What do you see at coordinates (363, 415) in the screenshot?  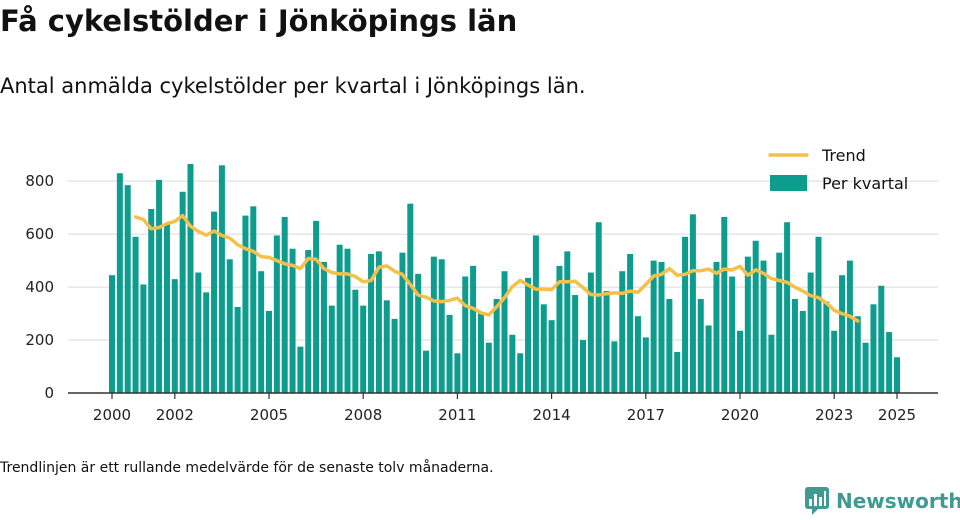 I see `x-tick-label: 2008` at bounding box center [363, 415].